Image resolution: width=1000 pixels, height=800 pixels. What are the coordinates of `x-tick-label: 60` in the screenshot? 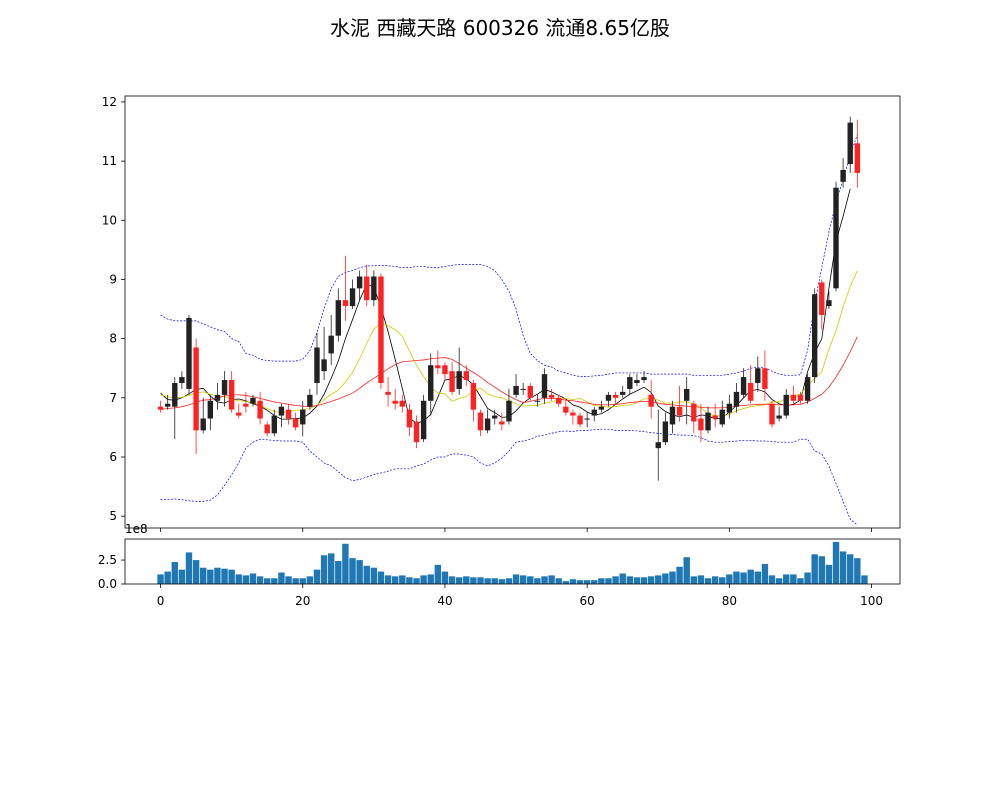 It's located at (587, 601).